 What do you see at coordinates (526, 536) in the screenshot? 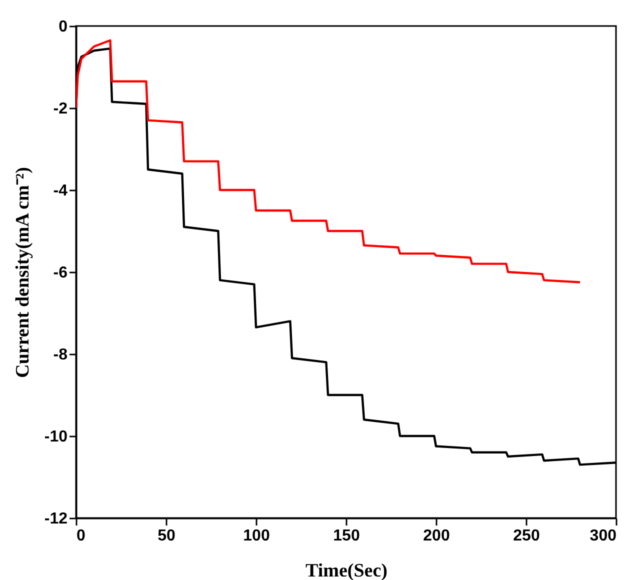
I see `x-tick-label: 250` at bounding box center [526, 536].